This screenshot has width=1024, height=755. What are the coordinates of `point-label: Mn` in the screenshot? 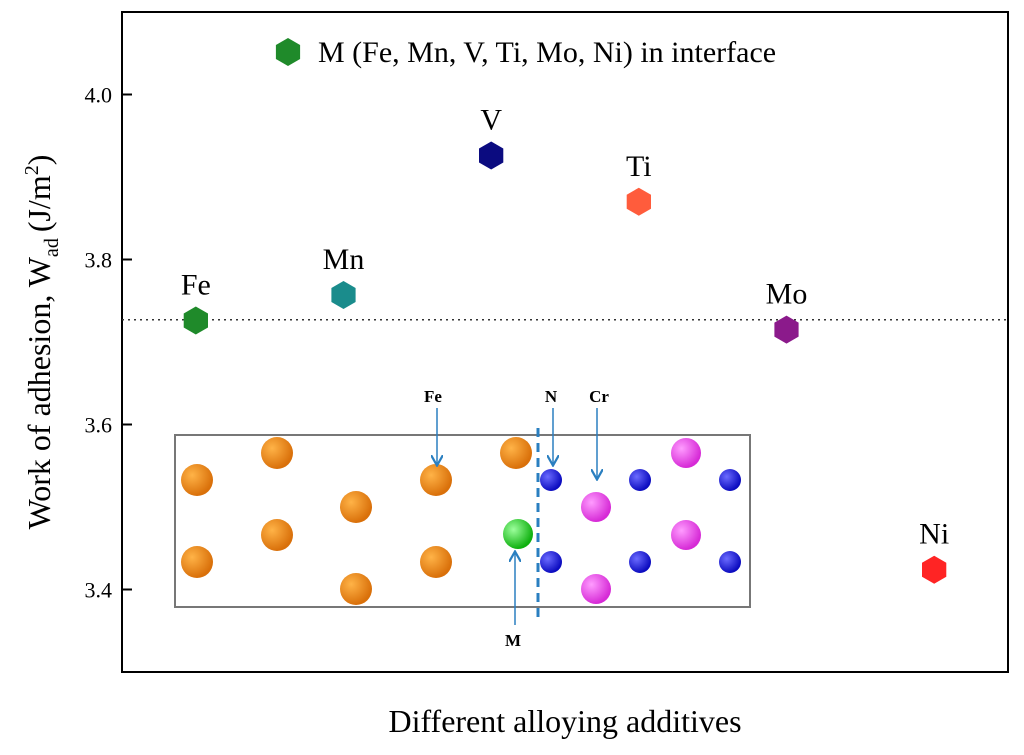 It's located at (344, 259).